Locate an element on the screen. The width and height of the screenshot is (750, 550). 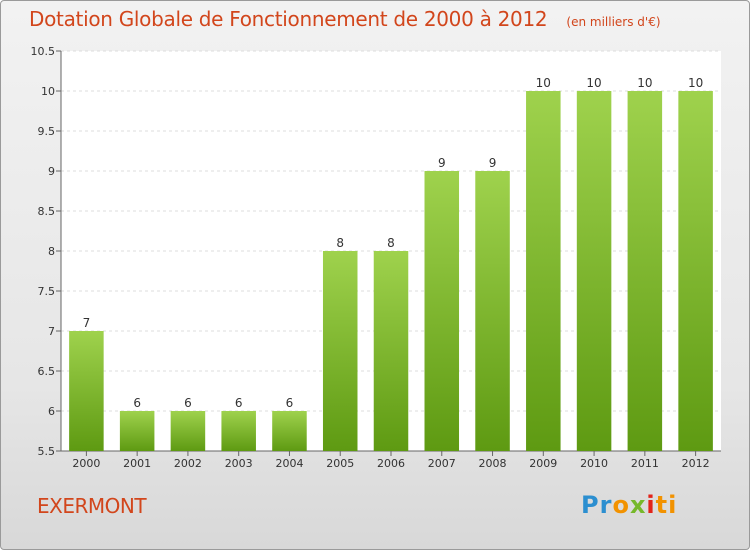
y-tick-label: 6.5 is located at coordinates (47, 371).